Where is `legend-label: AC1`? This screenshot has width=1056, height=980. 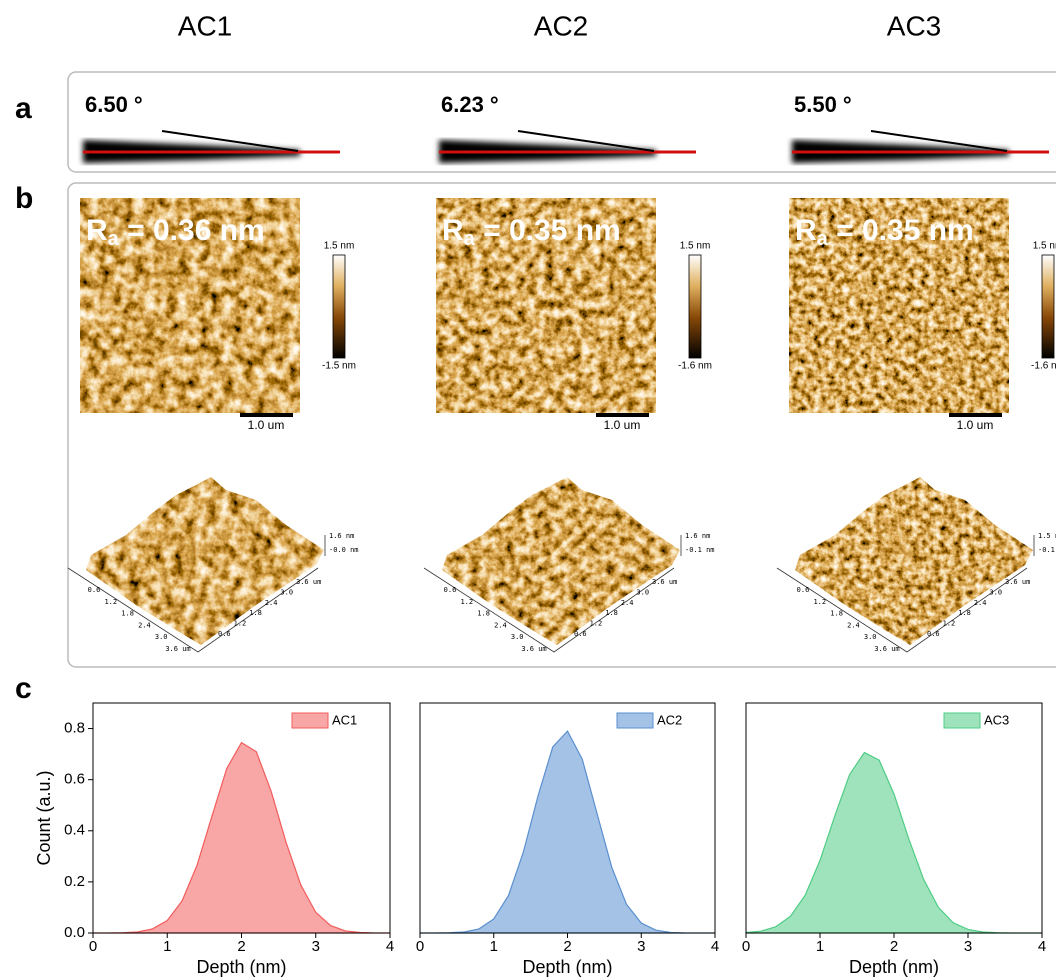 legend-label: AC1 is located at coordinates (344, 719).